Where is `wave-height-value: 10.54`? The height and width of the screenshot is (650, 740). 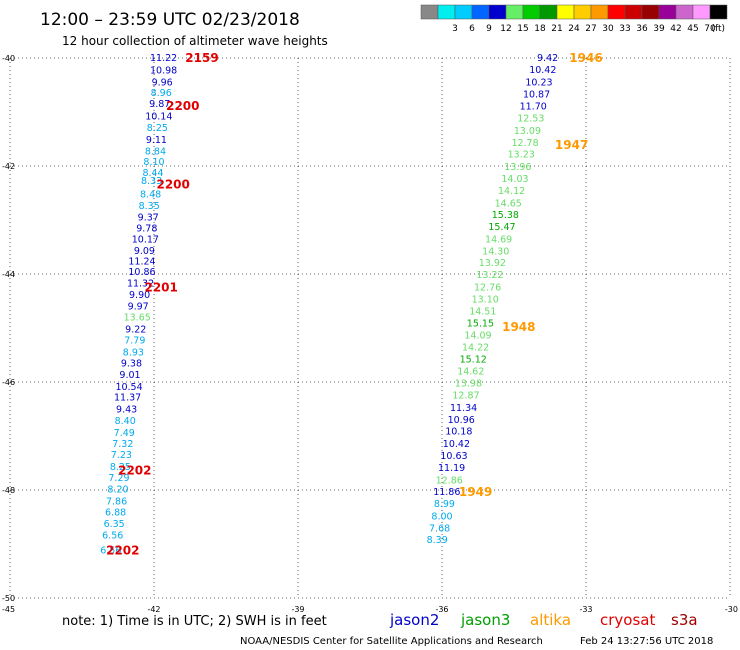
wave-height-value: 10.54 is located at coordinates (128, 387).